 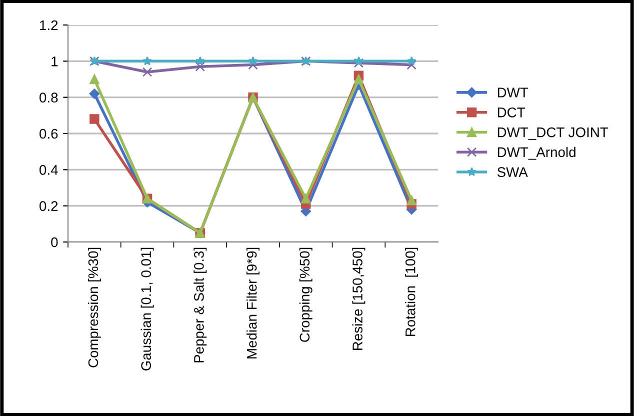 I want to click on y-tick-label: 0.2, so click(x=49, y=206).